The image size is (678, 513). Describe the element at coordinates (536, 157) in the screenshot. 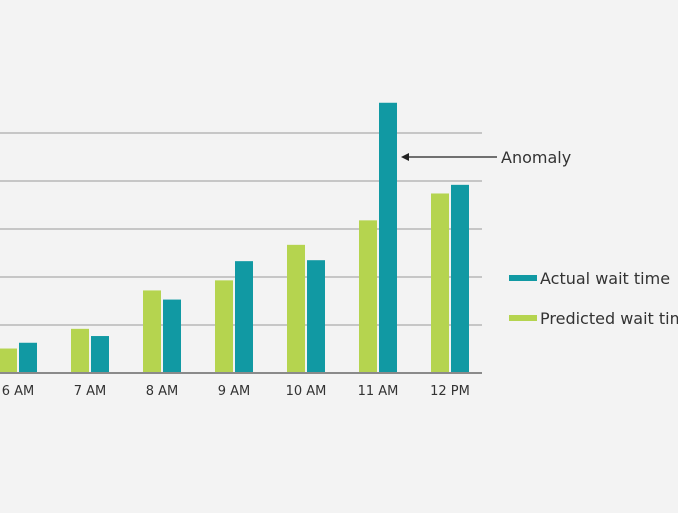

I see `annotation-label: Anomaly` at that location.